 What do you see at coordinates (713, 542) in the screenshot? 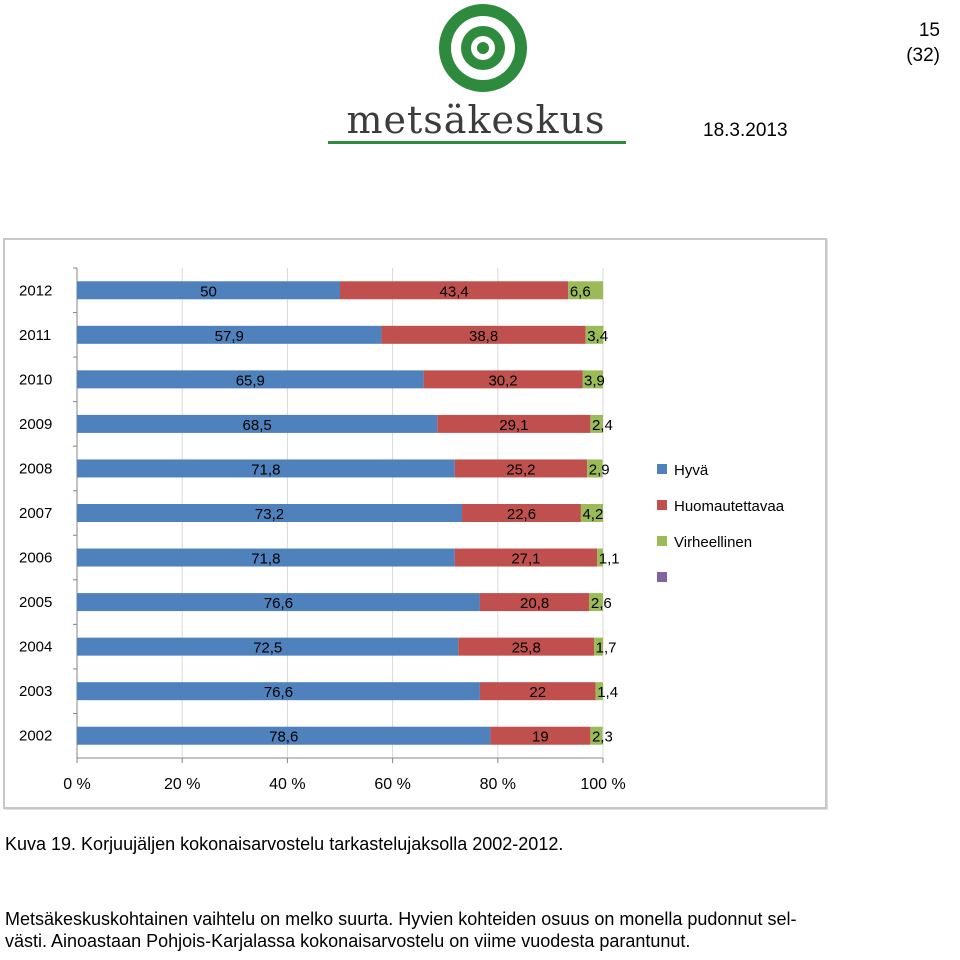
I see `legend-label: Virheellinen` at bounding box center [713, 542].